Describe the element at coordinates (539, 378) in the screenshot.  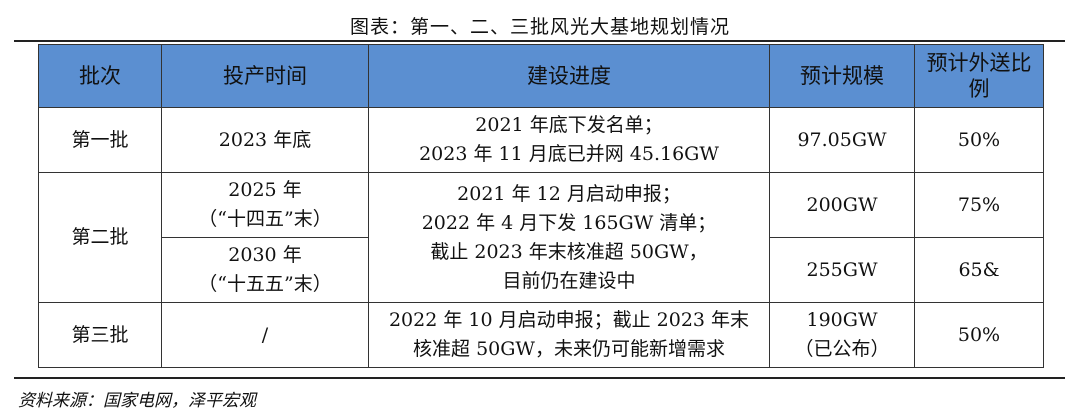
I see `bottom-rule` at that location.